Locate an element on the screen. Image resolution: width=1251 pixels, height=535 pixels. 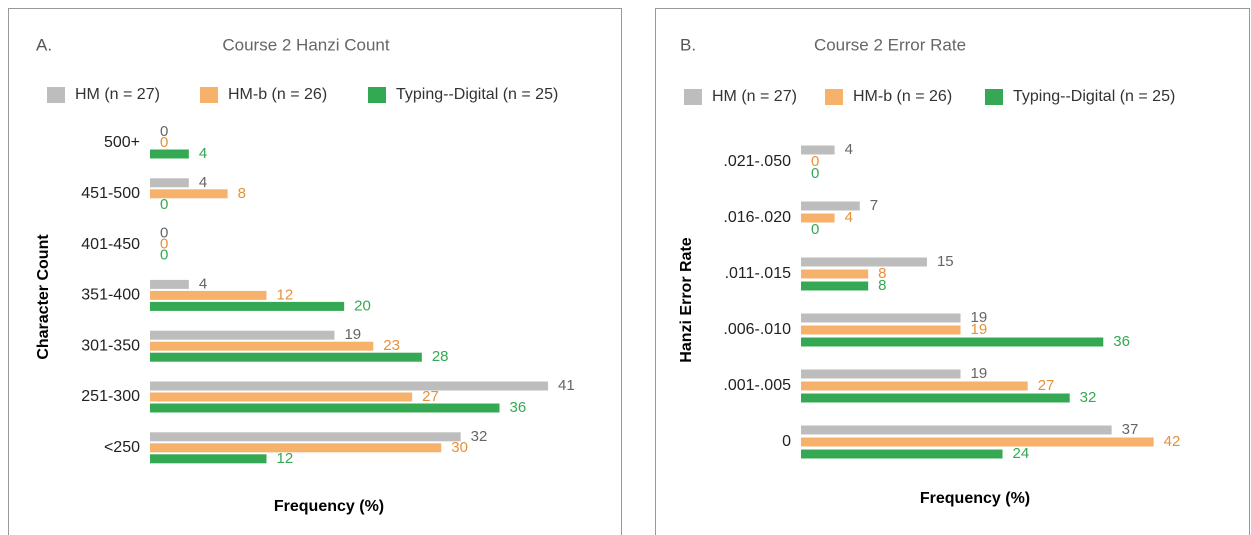
y-tick-label: <250 is located at coordinates (122, 447).